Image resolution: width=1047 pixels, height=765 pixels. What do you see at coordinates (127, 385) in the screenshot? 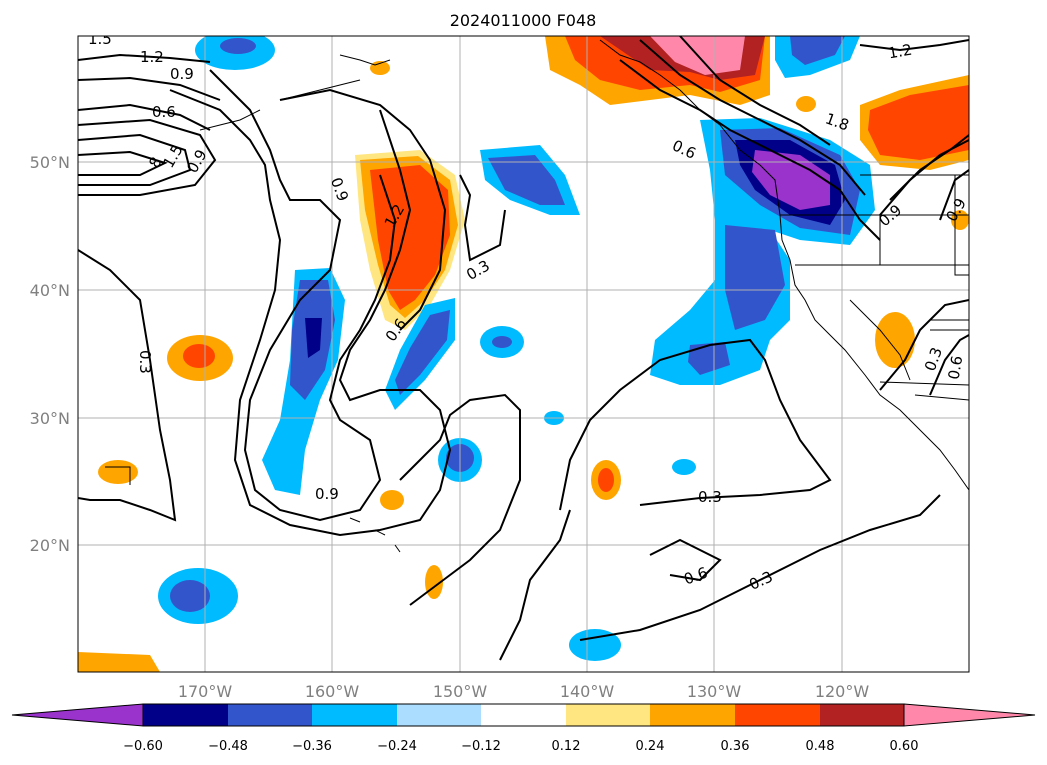
I see `contour-0.3-west` at bounding box center [127, 385].